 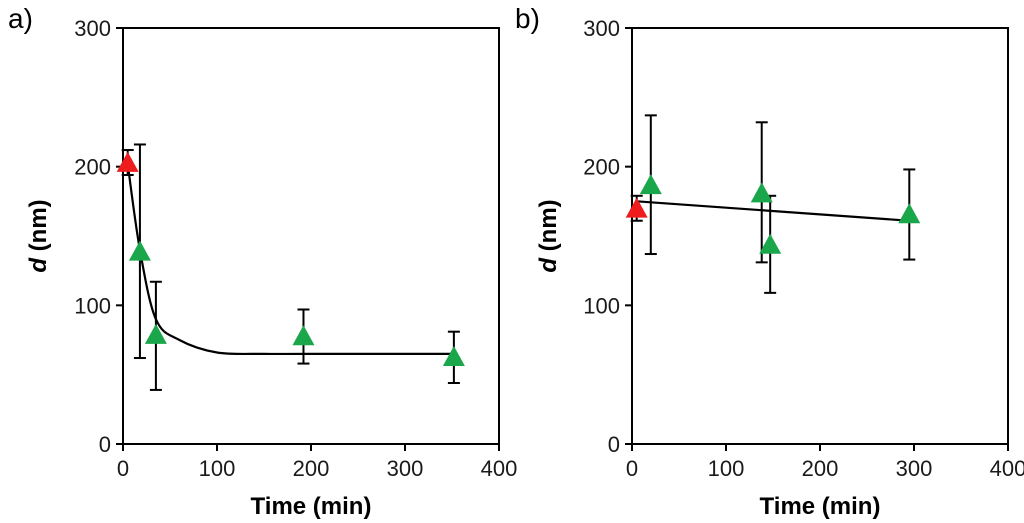 What do you see at coordinates (217, 468) in the screenshot?
I see `chart-0-x-tick-label: 100` at bounding box center [217, 468].